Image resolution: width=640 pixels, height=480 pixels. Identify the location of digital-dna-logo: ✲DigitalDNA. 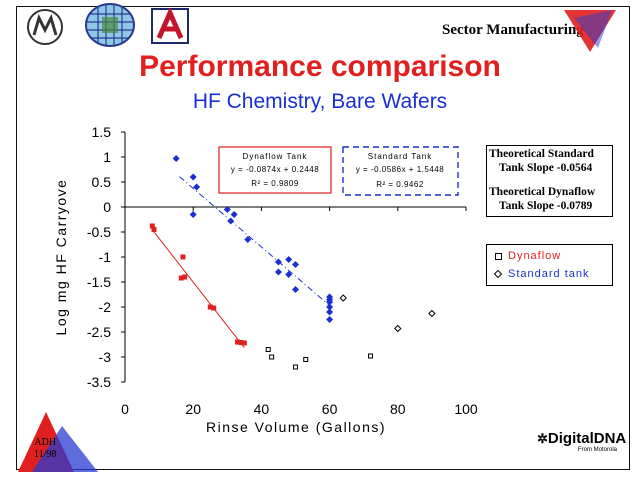
(581, 438).